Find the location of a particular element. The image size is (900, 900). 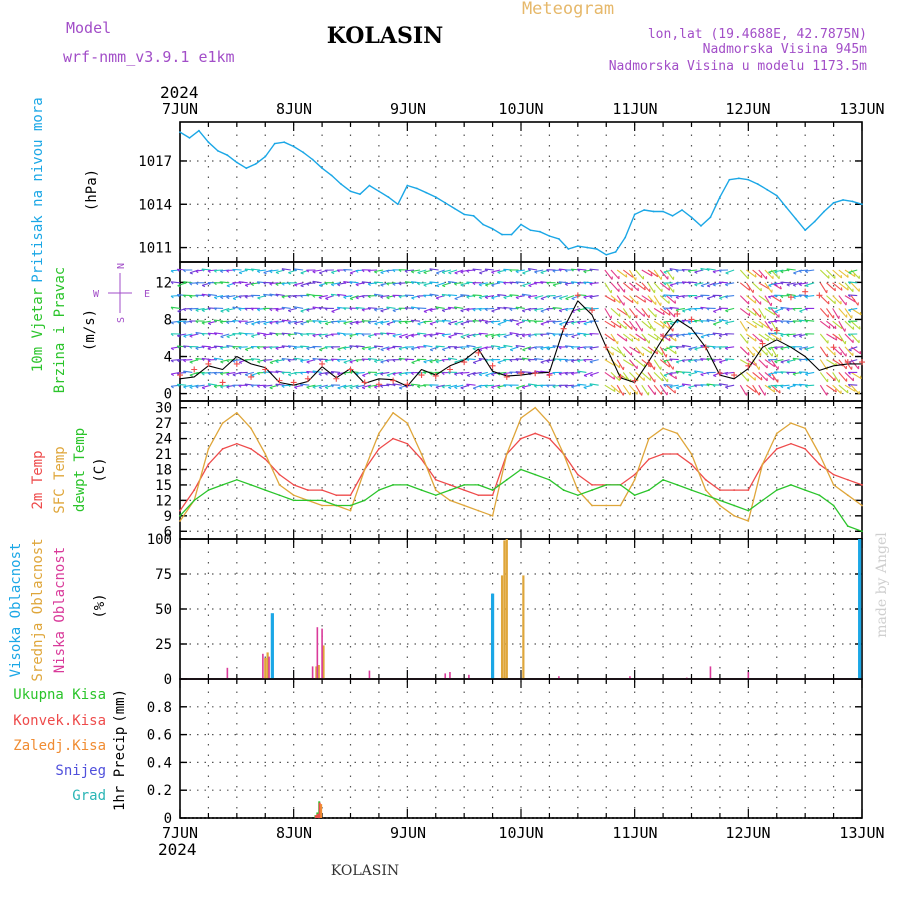

y-tick-label: 24 is located at coordinates (163, 440).